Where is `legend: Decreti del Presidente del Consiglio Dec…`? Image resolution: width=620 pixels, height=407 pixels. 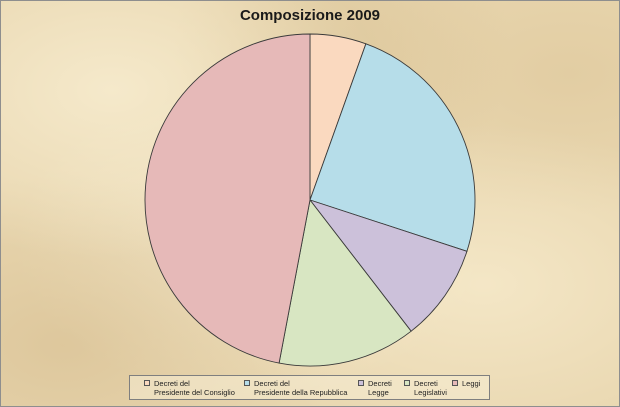 legend: Decreti del Presidente del Consiglio Dec… is located at coordinates (309, 387).